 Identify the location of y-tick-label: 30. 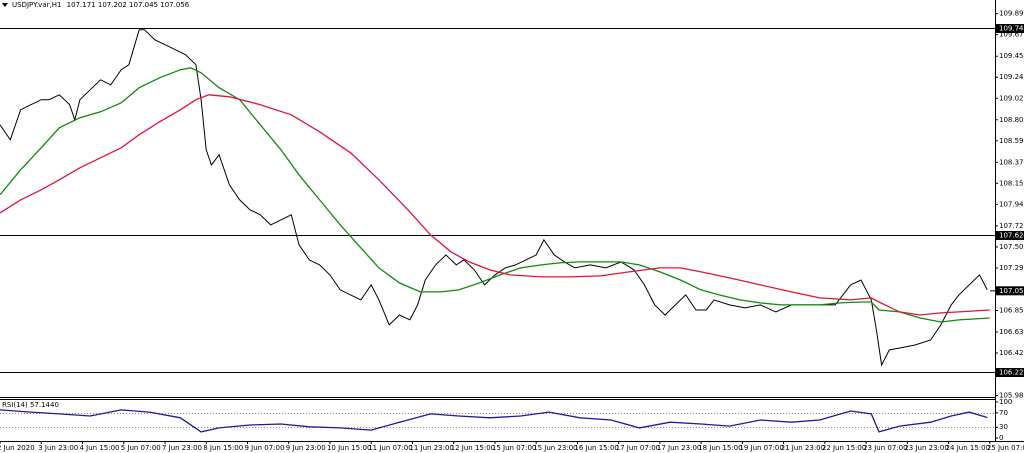
(1003, 427).